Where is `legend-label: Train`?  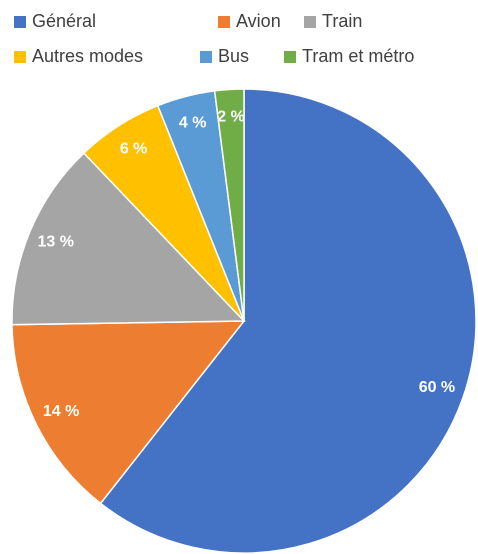 legend-label: Train is located at coordinates (342, 21).